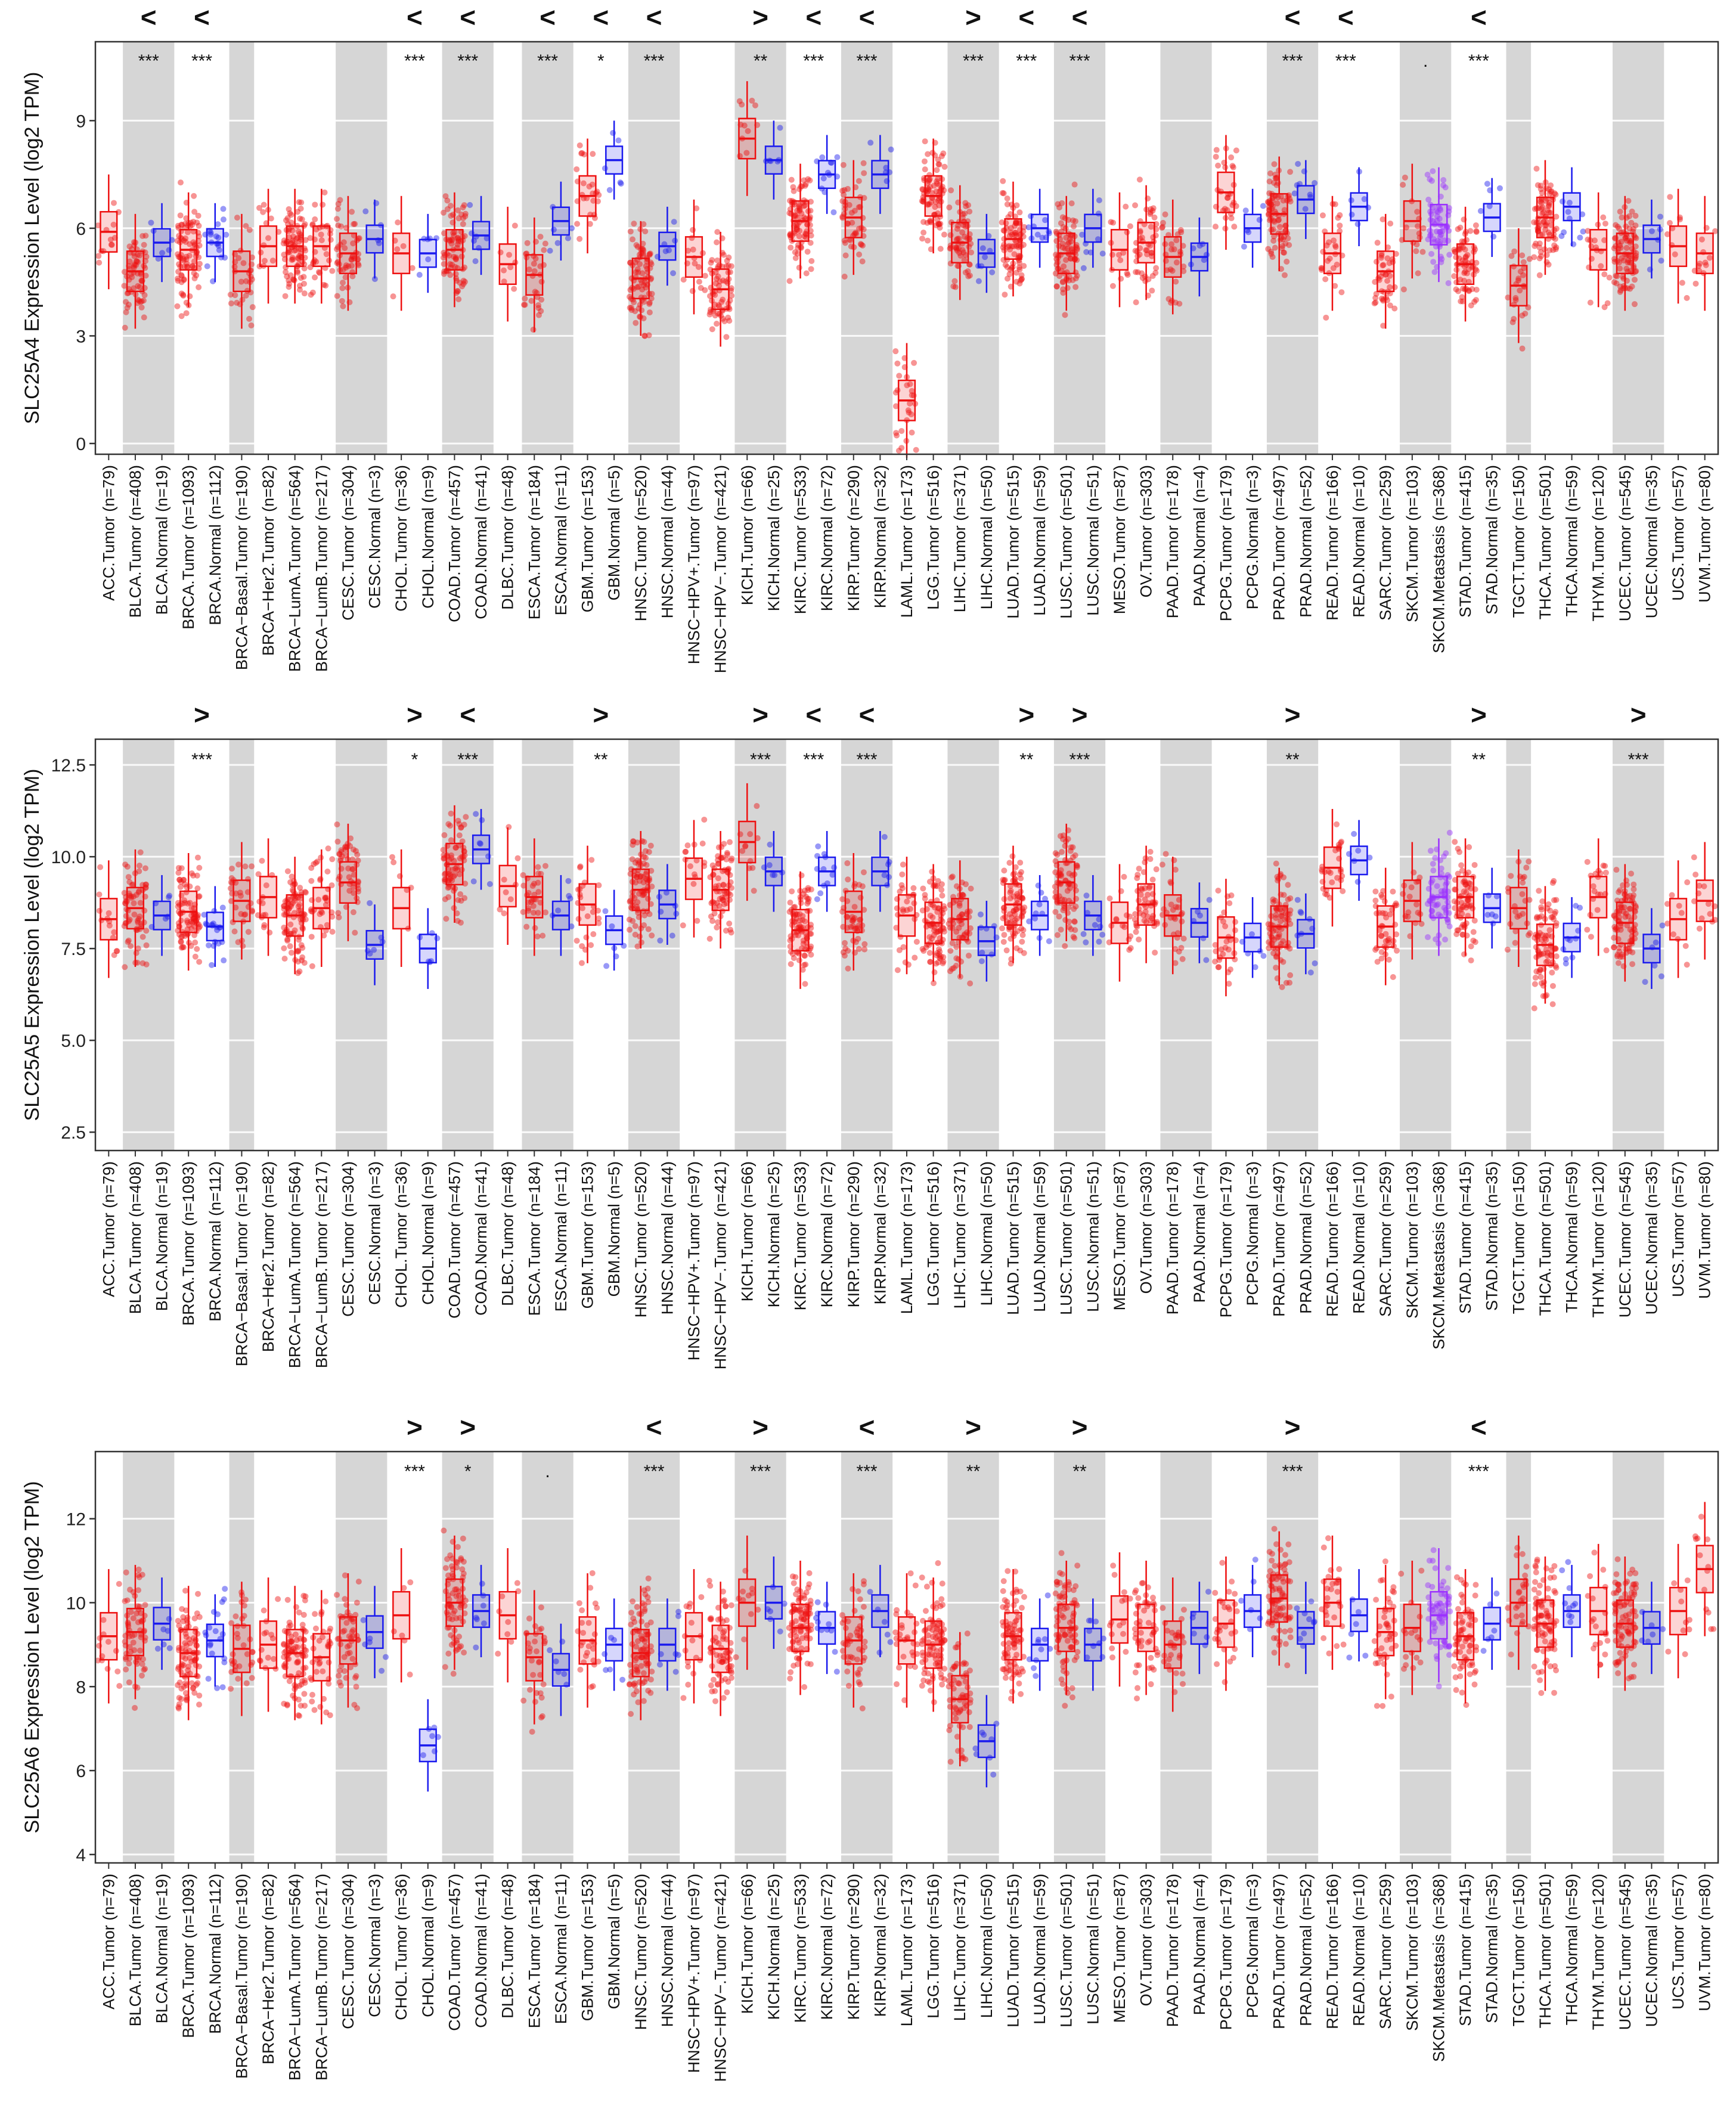 This screenshot has width=1736, height=2127. What do you see at coordinates (588, 1235) in the screenshot?
I see `x-tick-label: GBM.Tumor (n=153)` at bounding box center [588, 1235].